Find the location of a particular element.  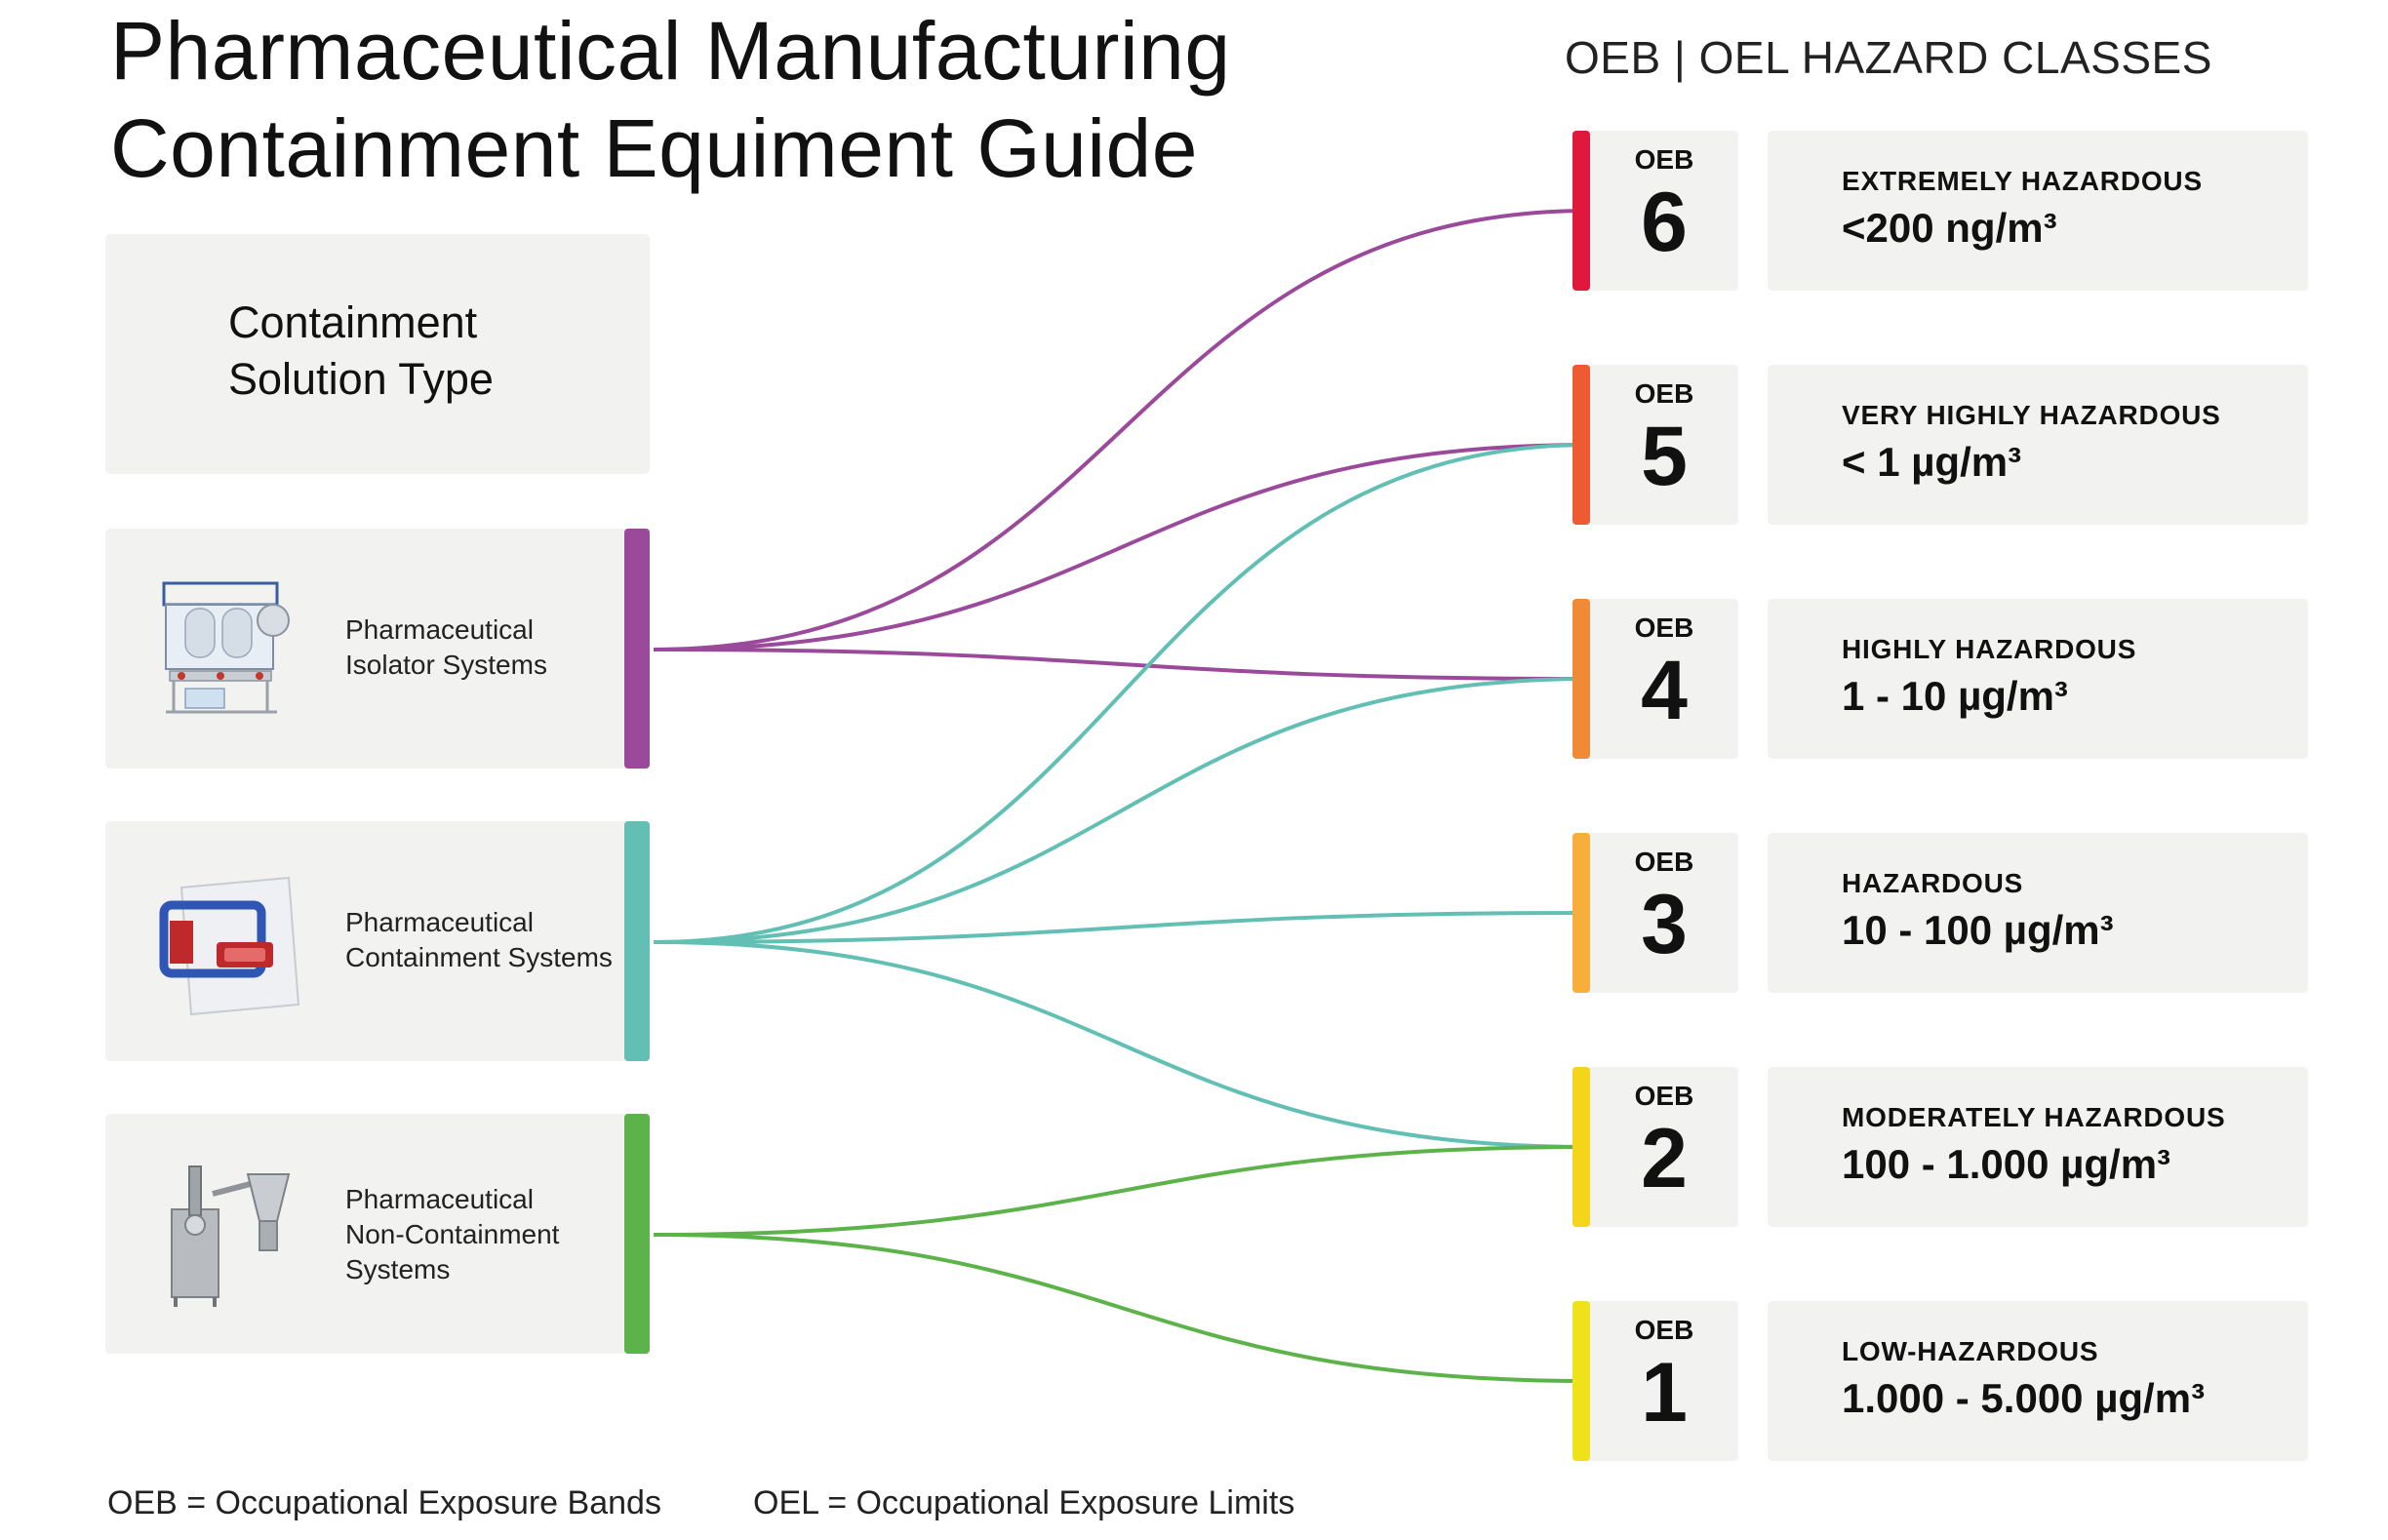

system-label-line-3: Systems is located at coordinates (398, 1269).